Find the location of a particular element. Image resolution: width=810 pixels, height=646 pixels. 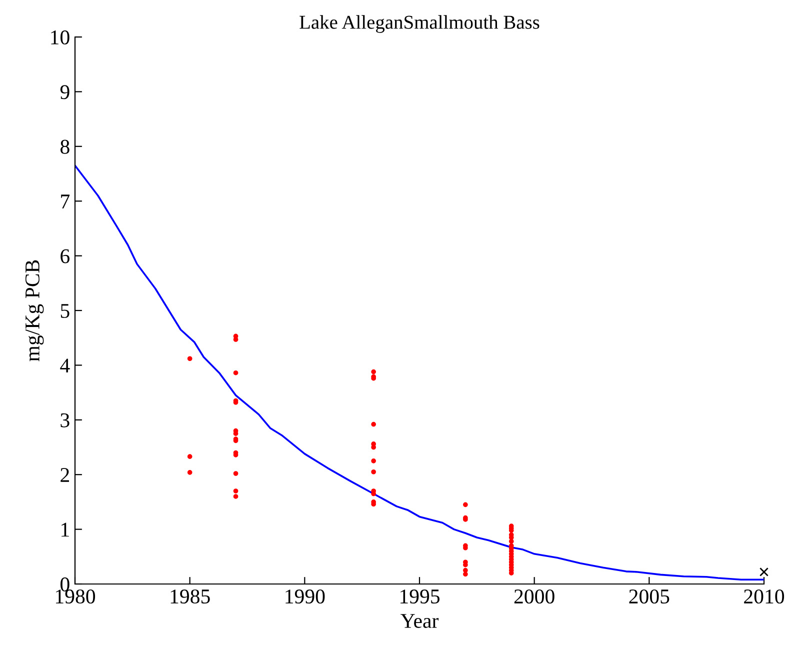

y-tick-label: 1 is located at coordinates (65, 529).